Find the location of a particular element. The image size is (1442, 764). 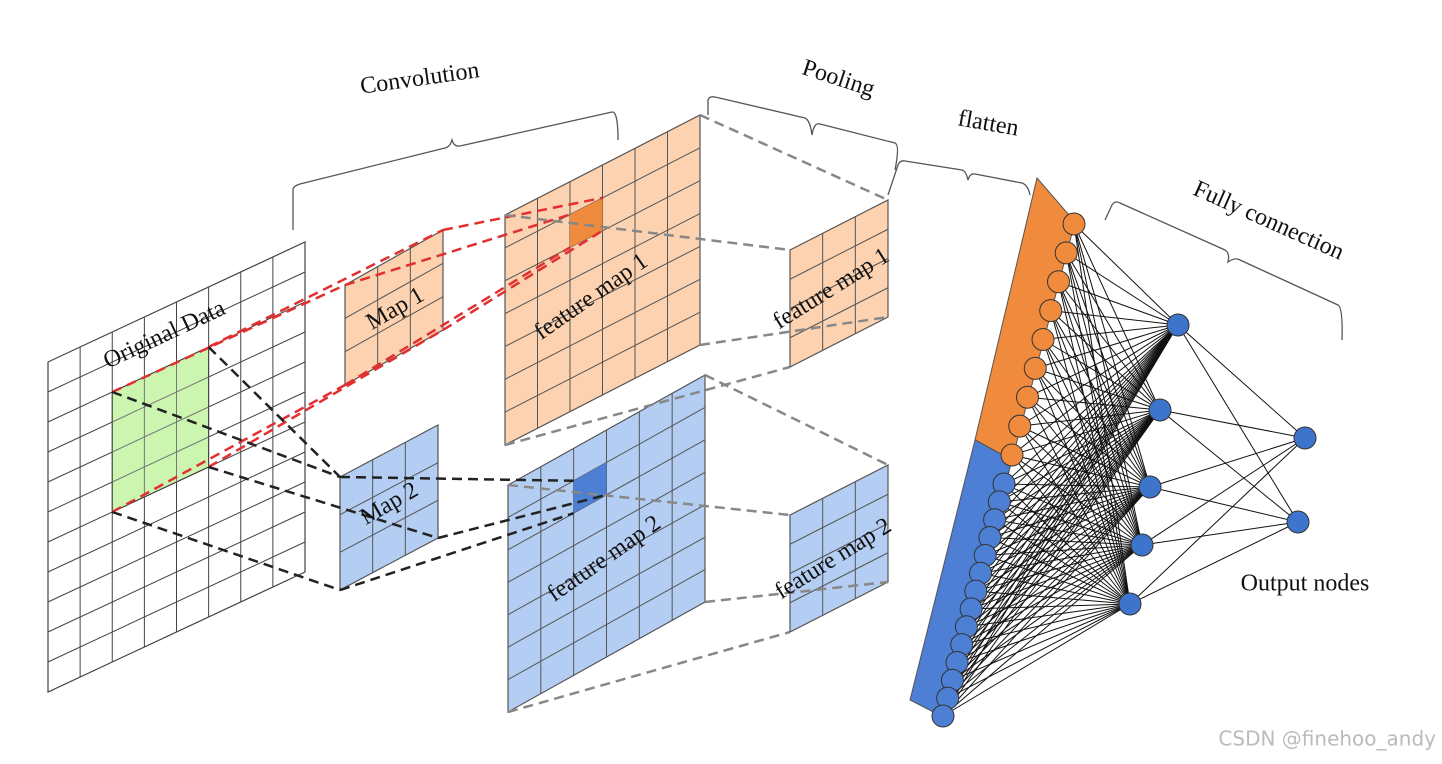

output-cell is located at coordinates (586, 222).